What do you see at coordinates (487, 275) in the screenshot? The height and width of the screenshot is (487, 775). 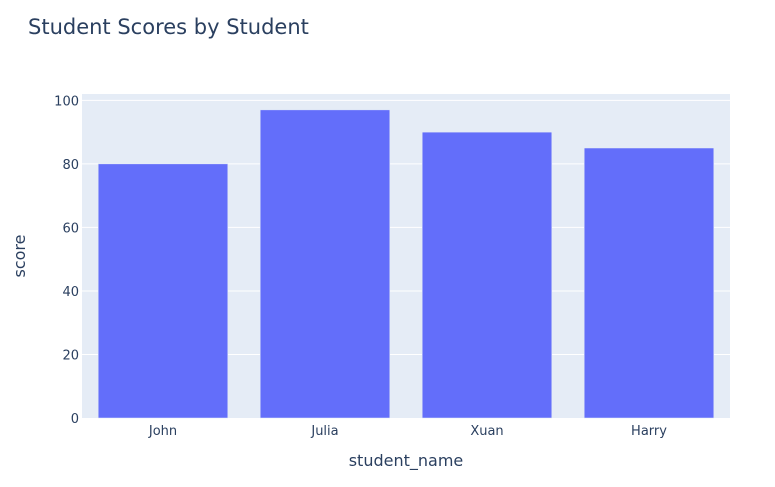 I see `bar-xuan` at bounding box center [487, 275].